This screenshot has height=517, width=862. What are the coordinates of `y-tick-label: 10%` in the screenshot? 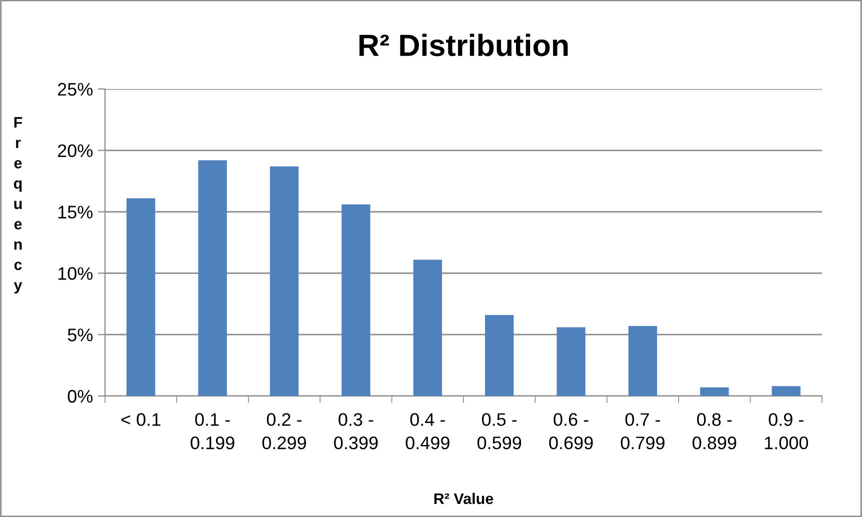 It's located at (75, 273).